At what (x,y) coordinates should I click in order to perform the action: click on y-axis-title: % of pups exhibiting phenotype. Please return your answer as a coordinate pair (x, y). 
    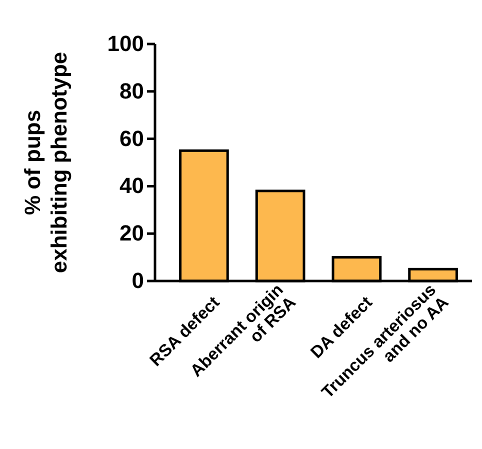
    Looking at the image, I should click on (46, 163).